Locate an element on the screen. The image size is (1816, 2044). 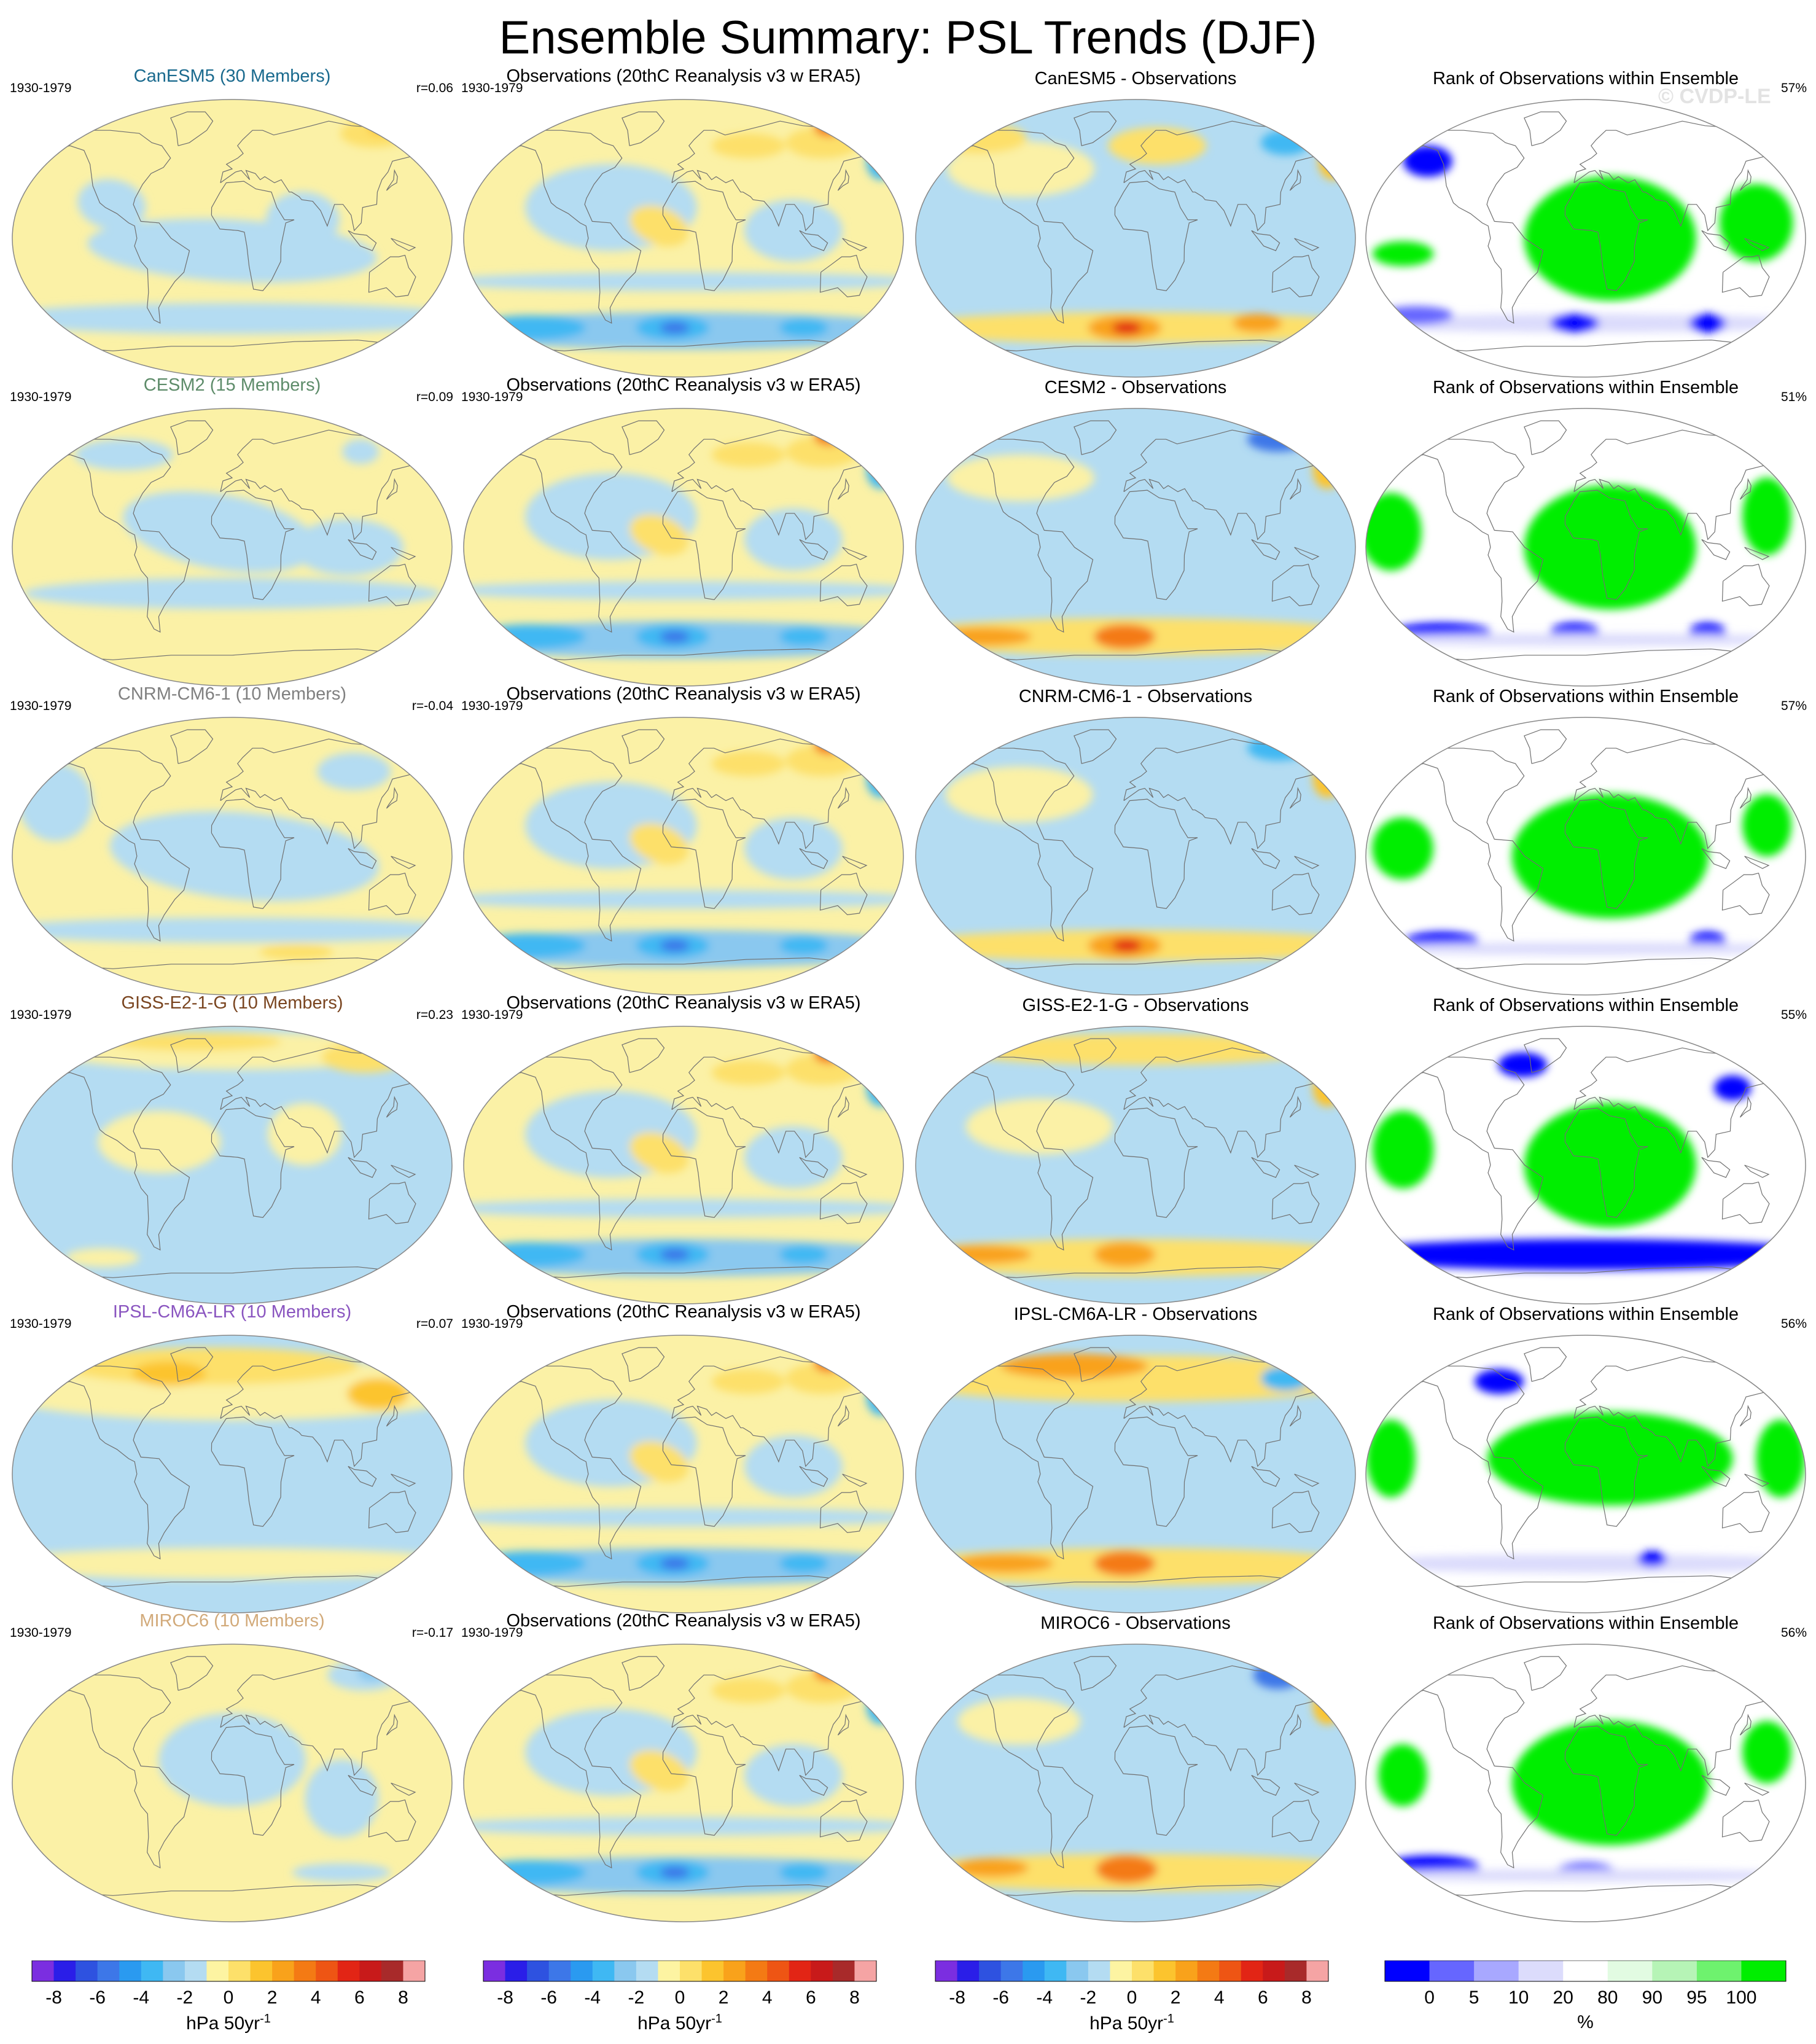
model-panel-title: MIROC6 (10 Members) is located at coordinates (232, 1621).